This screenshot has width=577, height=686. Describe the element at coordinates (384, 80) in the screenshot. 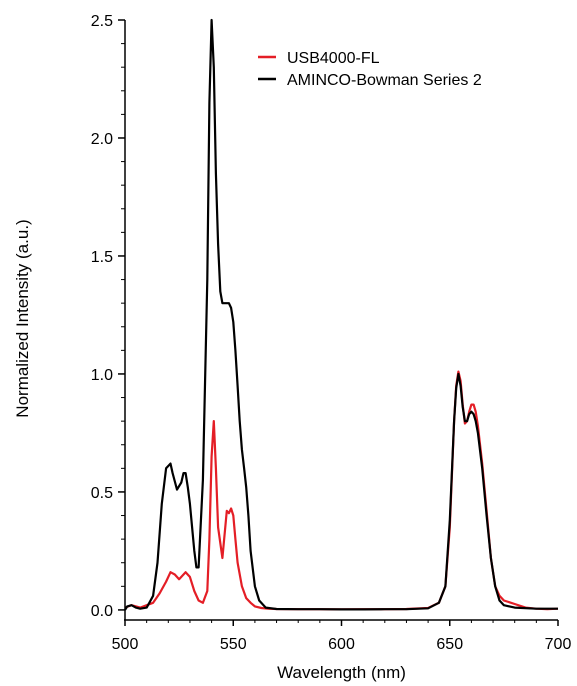

I see `legend-label-1: AMINCO-Bowman Series 2` at that location.